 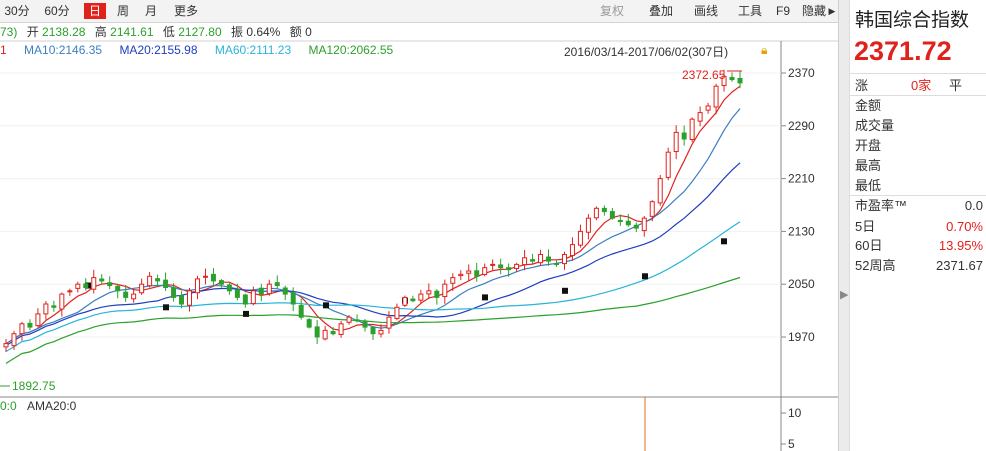 What do you see at coordinates (919, 205) in the screenshot?
I see `pe-row: 市盈率™ 0.0` at bounding box center [919, 205].